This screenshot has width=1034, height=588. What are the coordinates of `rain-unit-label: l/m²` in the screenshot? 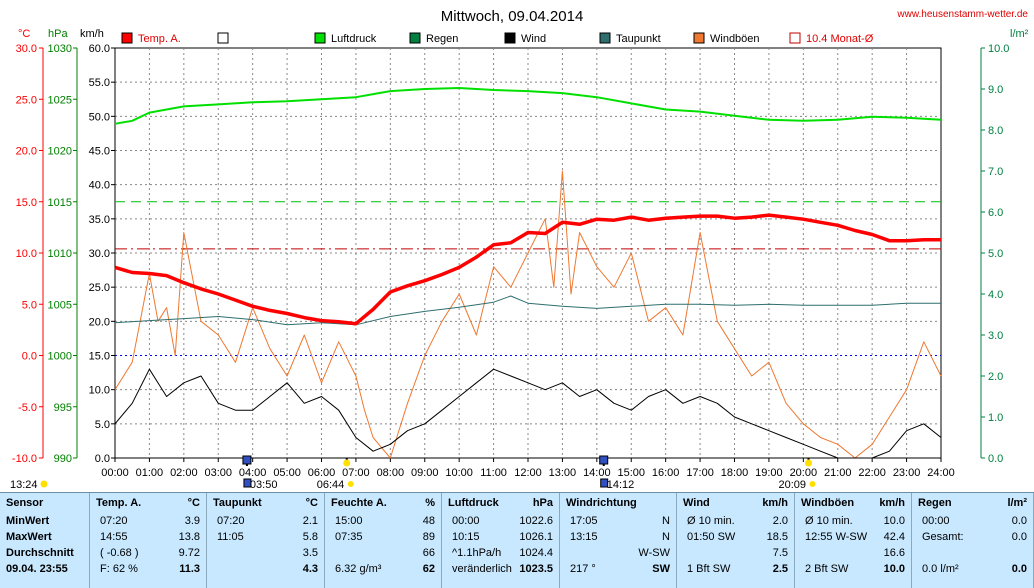 It's located at (1019, 34).